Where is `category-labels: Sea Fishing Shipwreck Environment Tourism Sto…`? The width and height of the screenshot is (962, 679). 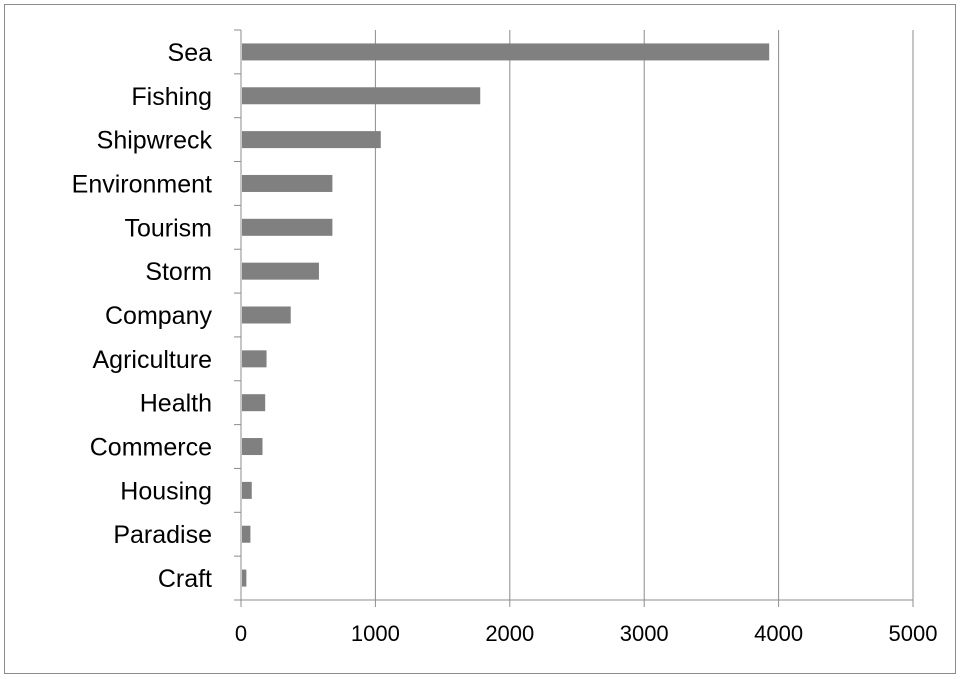 category-labels: Sea Fishing Shipwreck Environment Tourism Sto… is located at coordinates (142, 316).